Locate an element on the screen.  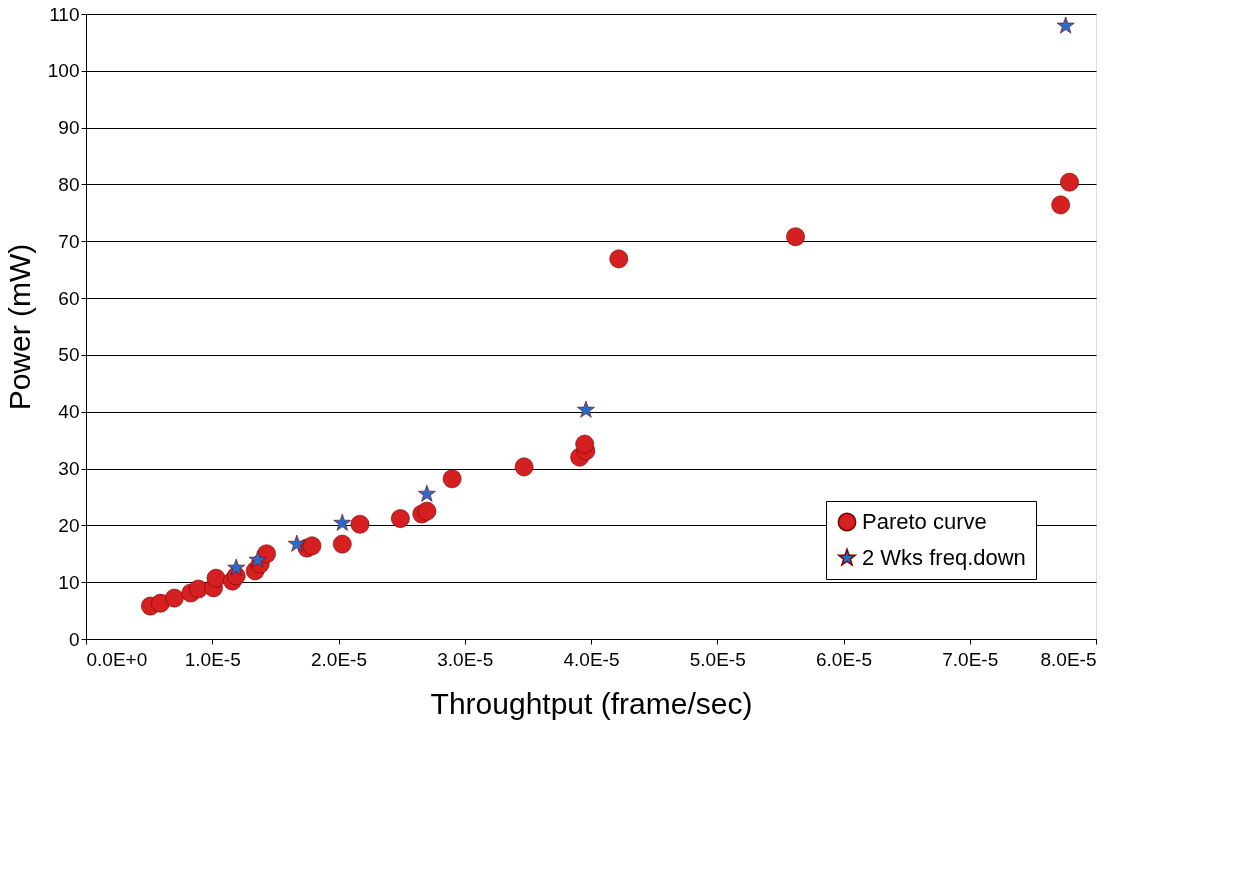
y-tick-label: 110 is located at coordinates (64, 14).